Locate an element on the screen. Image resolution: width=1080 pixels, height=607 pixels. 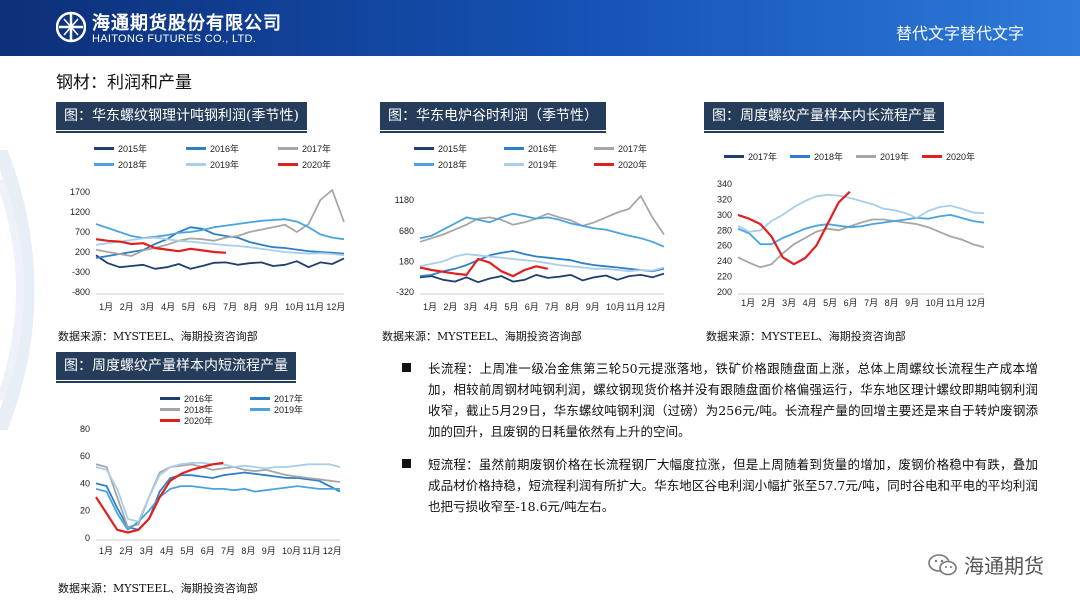
y-tick-label: -320 is located at coordinates (405, 292).